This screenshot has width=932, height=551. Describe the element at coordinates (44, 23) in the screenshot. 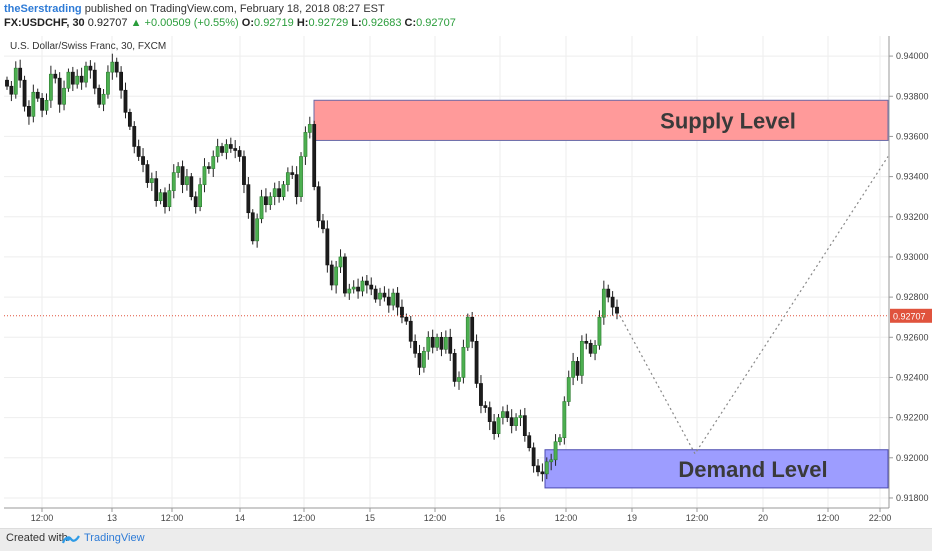

I see `symbol-label: FX:USDCHF, 30` at that location.